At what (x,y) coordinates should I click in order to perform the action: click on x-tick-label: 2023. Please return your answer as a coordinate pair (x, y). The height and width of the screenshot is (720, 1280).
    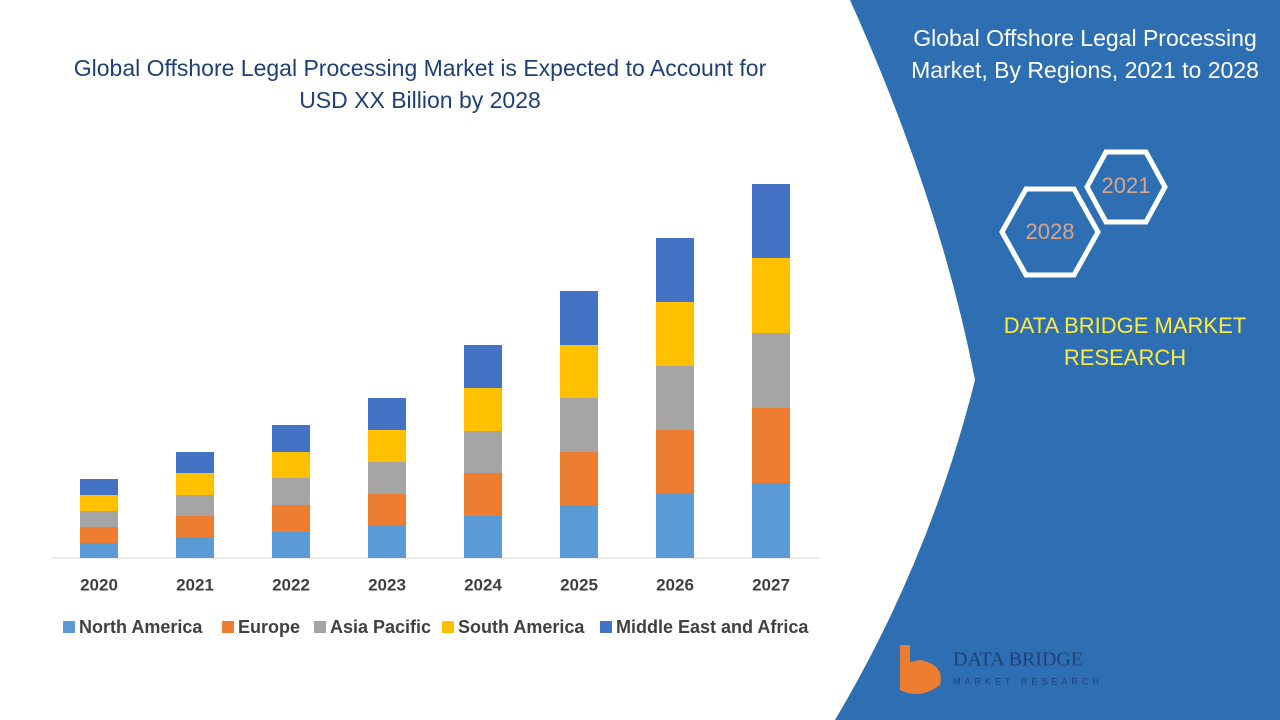
    Looking at the image, I should click on (387, 584).